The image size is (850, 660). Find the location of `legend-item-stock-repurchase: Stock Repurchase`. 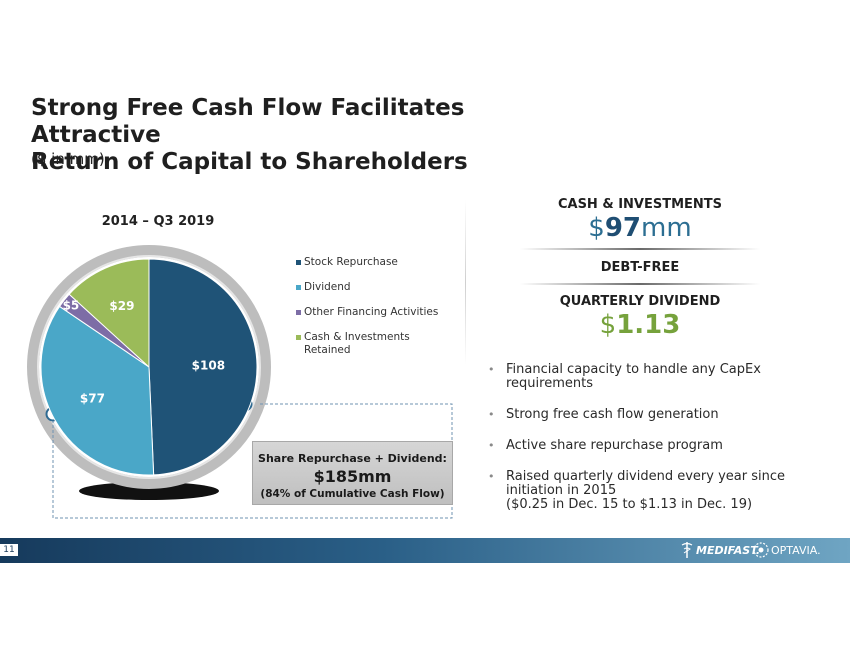

legend-item-stock-repurchase: Stock Repurchase is located at coordinates (371, 262).